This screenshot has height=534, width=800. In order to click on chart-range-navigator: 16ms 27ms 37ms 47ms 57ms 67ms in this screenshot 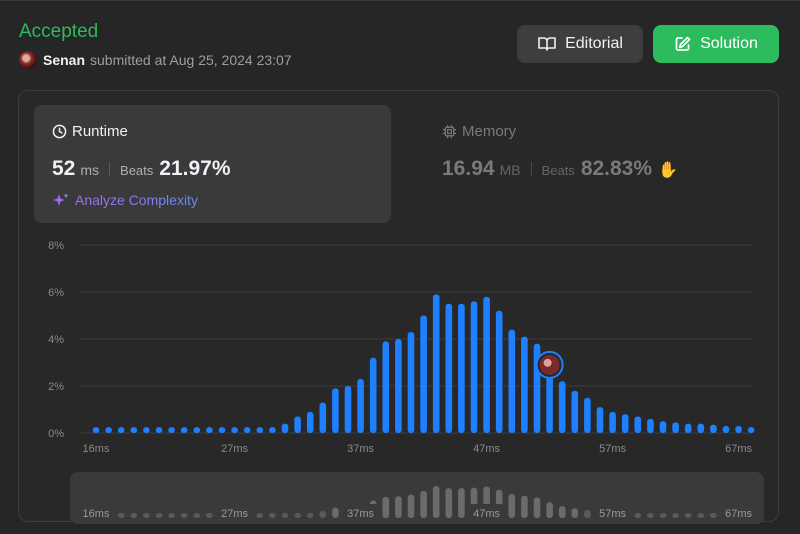, I will do `click(417, 498)`.